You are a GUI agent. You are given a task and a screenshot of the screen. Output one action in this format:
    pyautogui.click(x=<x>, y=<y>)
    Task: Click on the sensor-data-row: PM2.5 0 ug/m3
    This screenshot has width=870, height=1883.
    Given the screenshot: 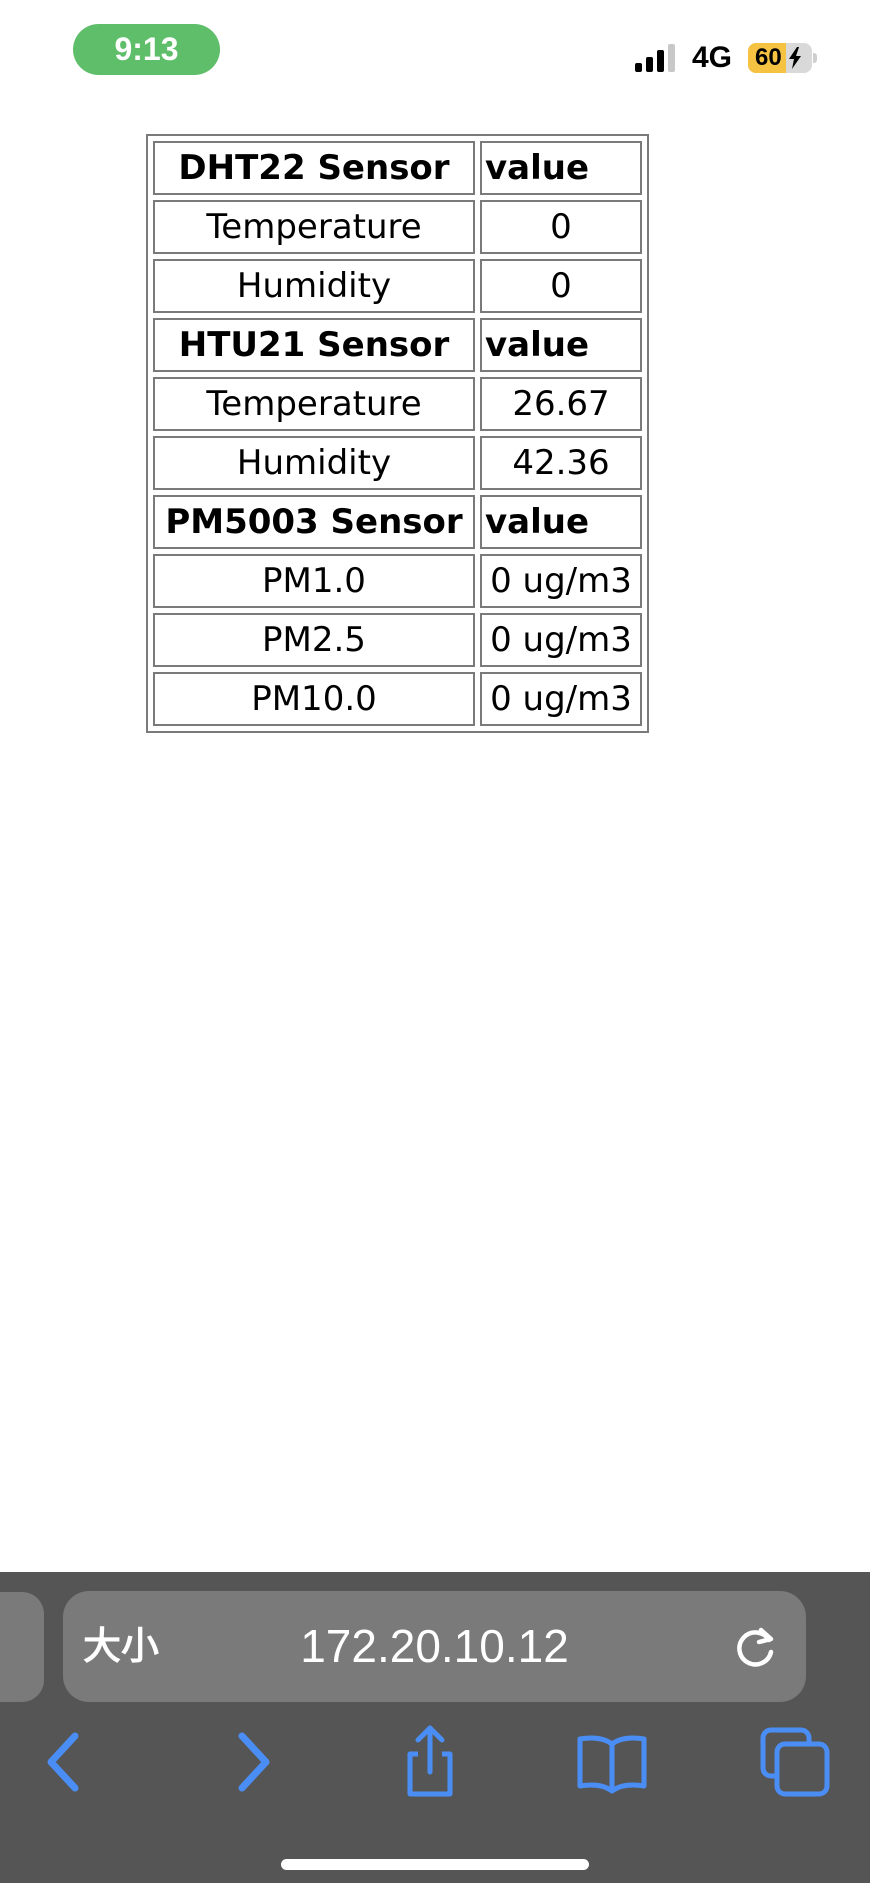 What is the action you would take?
    pyautogui.click(x=397, y=640)
    